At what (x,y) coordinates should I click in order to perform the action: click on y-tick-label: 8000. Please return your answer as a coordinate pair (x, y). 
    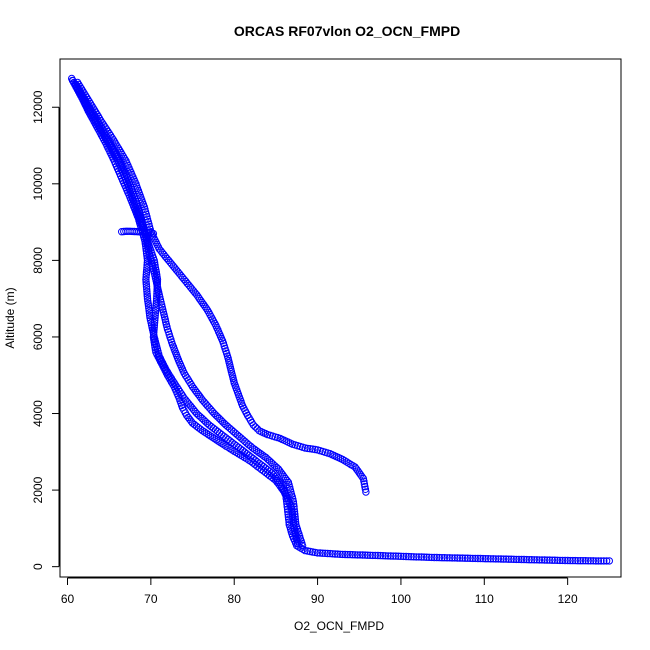
    Looking at the image, I should click on (38, 260).